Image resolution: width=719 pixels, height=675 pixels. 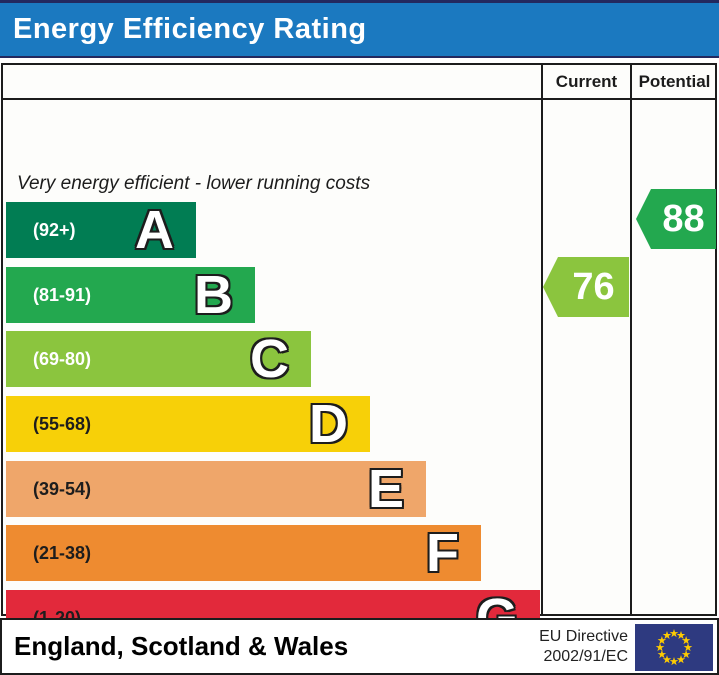 What do you see at coordinates (216, 489) in the screenshot?
I see `band-e: (39-54) E` at bounding box center [216, 489].